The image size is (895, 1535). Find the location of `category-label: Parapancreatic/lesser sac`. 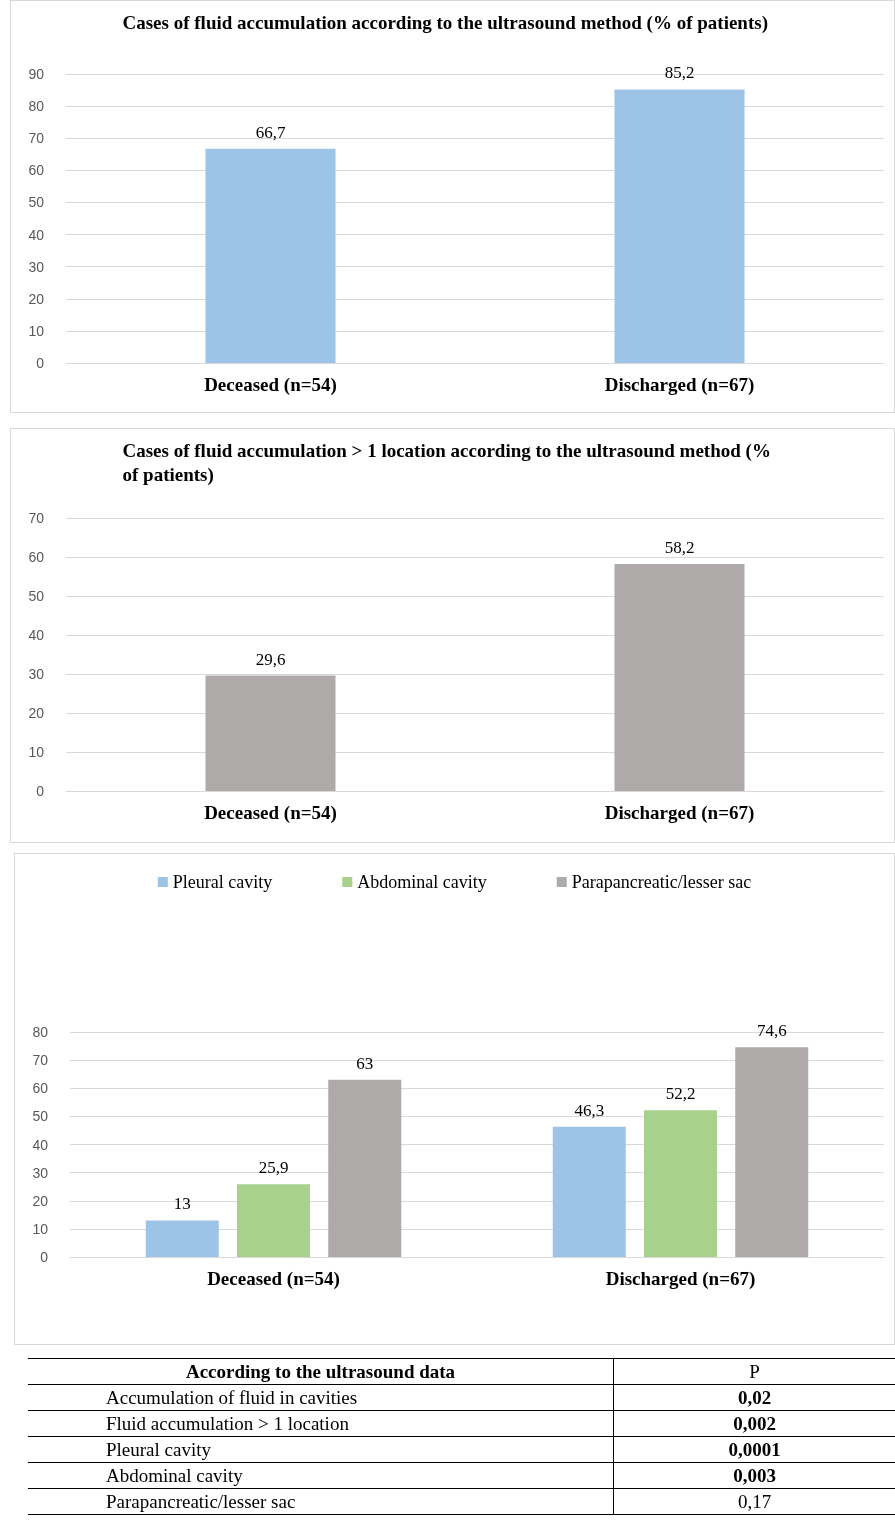

category-label: Parapancreatic/lesser sac is located at coordinates (321, 1501).